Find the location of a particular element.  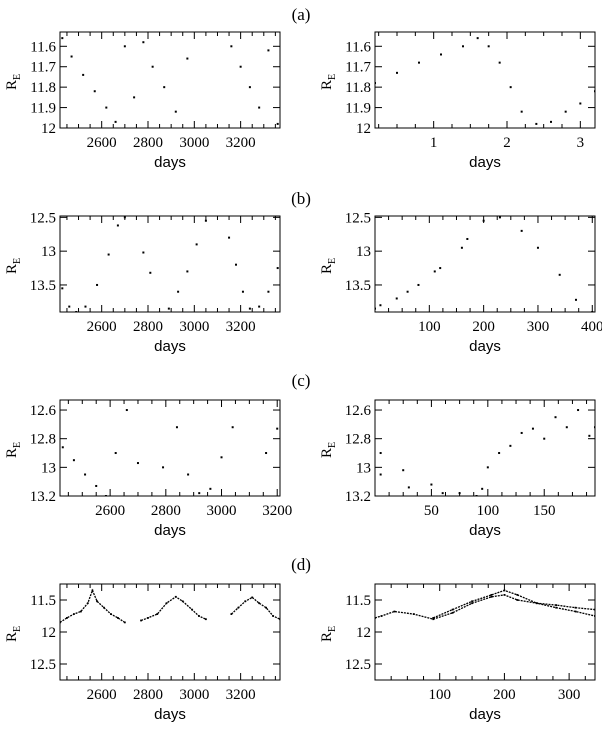

y-tick-label: 11.7 is located at coordinates (358, 68).